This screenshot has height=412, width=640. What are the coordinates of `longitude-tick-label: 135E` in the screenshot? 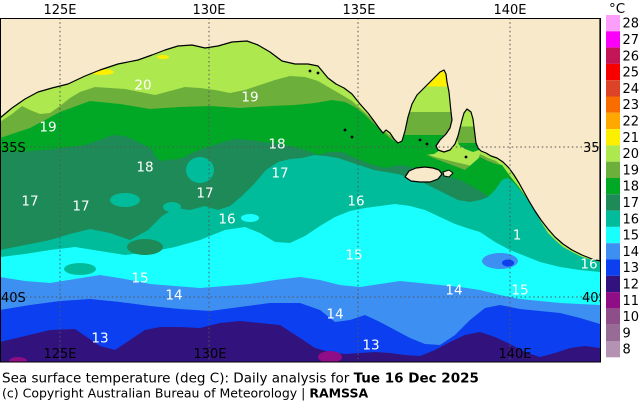 It's located at (358, 10).